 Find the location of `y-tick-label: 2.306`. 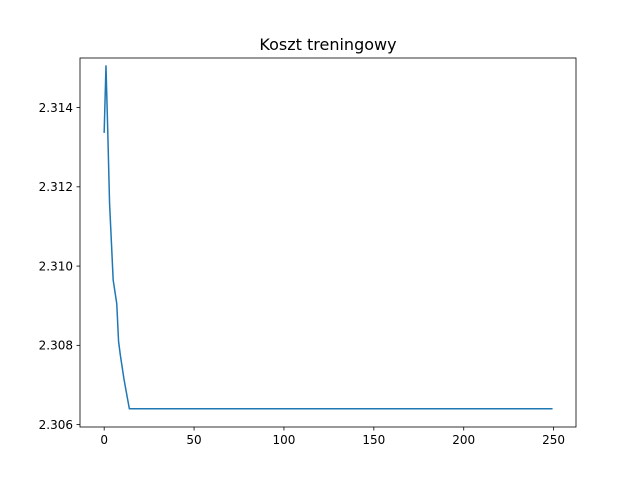

y-tick-label: 2.306 is located at coordinates (56, 425).